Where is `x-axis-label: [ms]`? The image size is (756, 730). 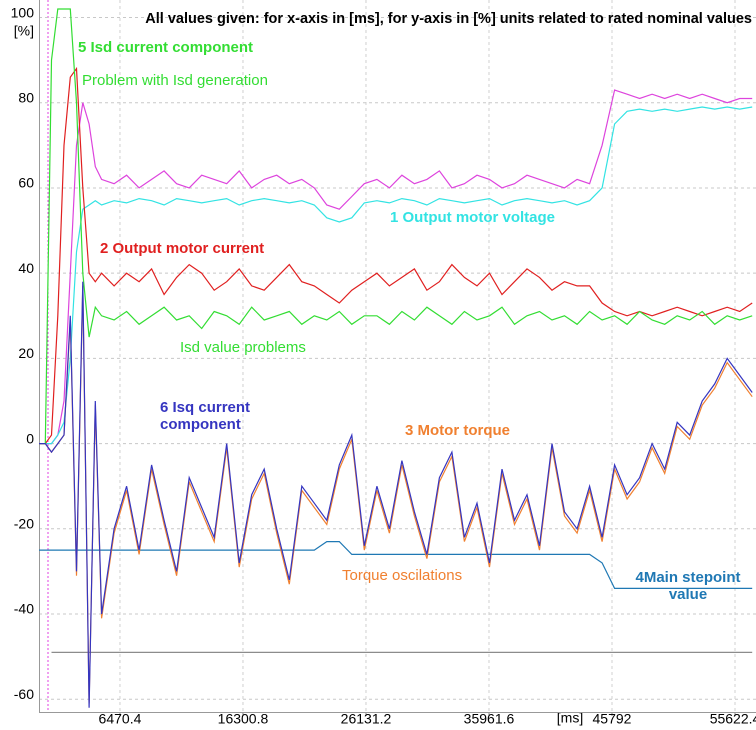 x-axis-label: [ms] is located at coordinates (570, 718).